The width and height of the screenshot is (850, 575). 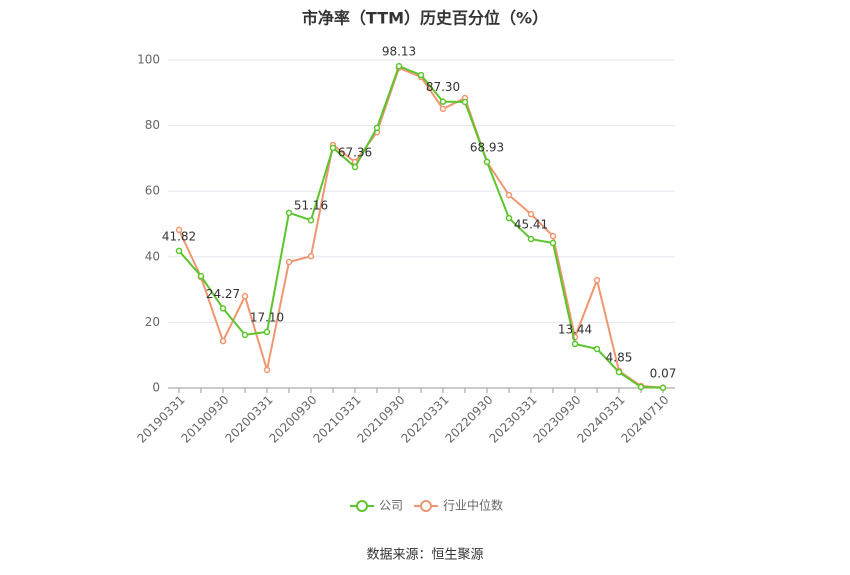 I want to click on chart-title: 市净率（TTM）历史百分位（%）, so click(x=425, y=18).